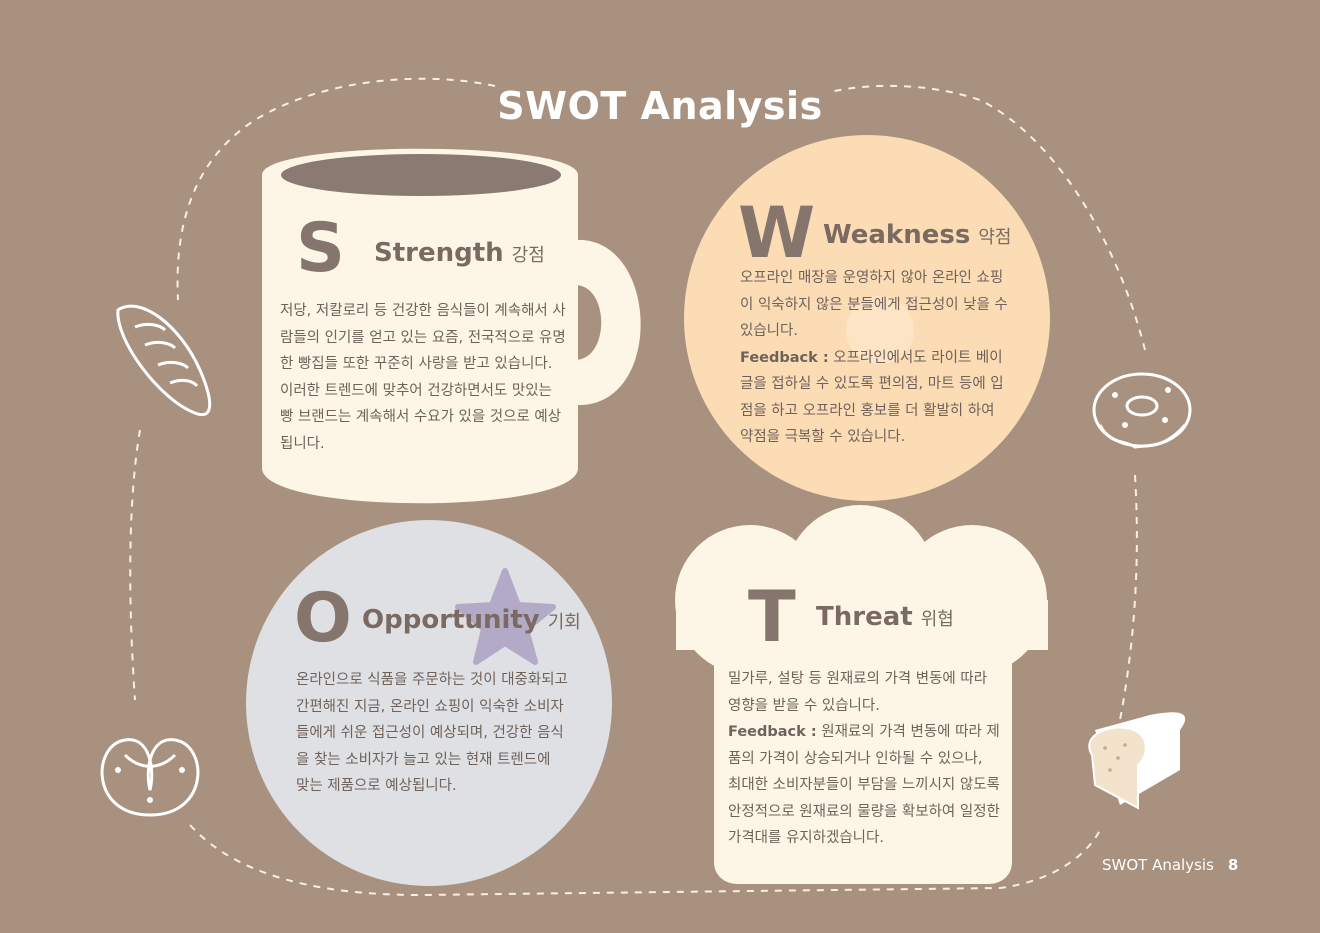  What do you see at coordinates (858, 692) in the screenshot?
I see `threat-text: 밀가루, 설탕 등 원재료의 가격 변동에 따라 영향을 받을 수 있습니다.` at bounding box center [858, 692].